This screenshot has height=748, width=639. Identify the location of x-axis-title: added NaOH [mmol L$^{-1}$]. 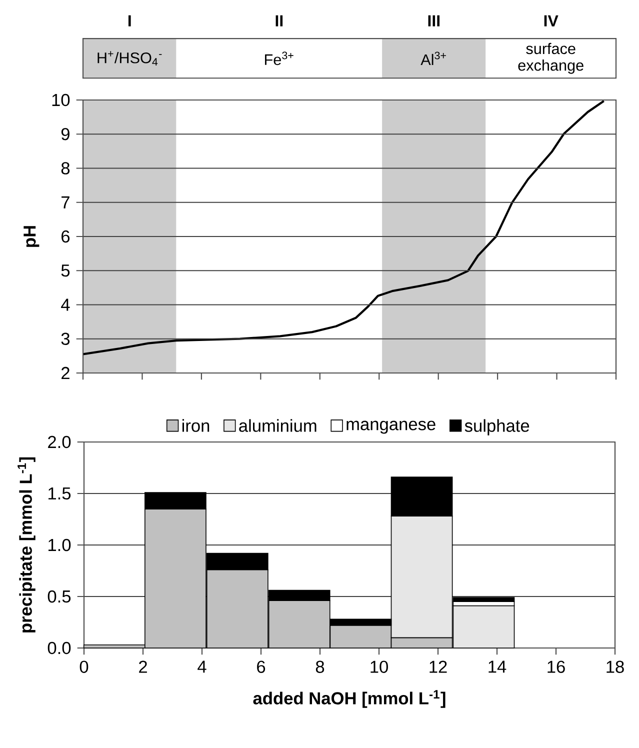
(349, 699).